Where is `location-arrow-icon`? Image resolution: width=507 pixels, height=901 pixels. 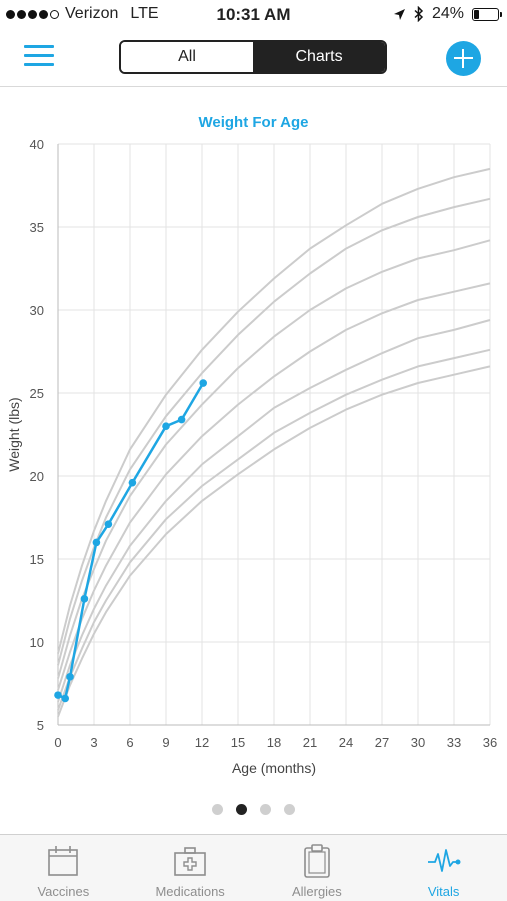 location-arrow-icon is located at coordinates (399, 14).